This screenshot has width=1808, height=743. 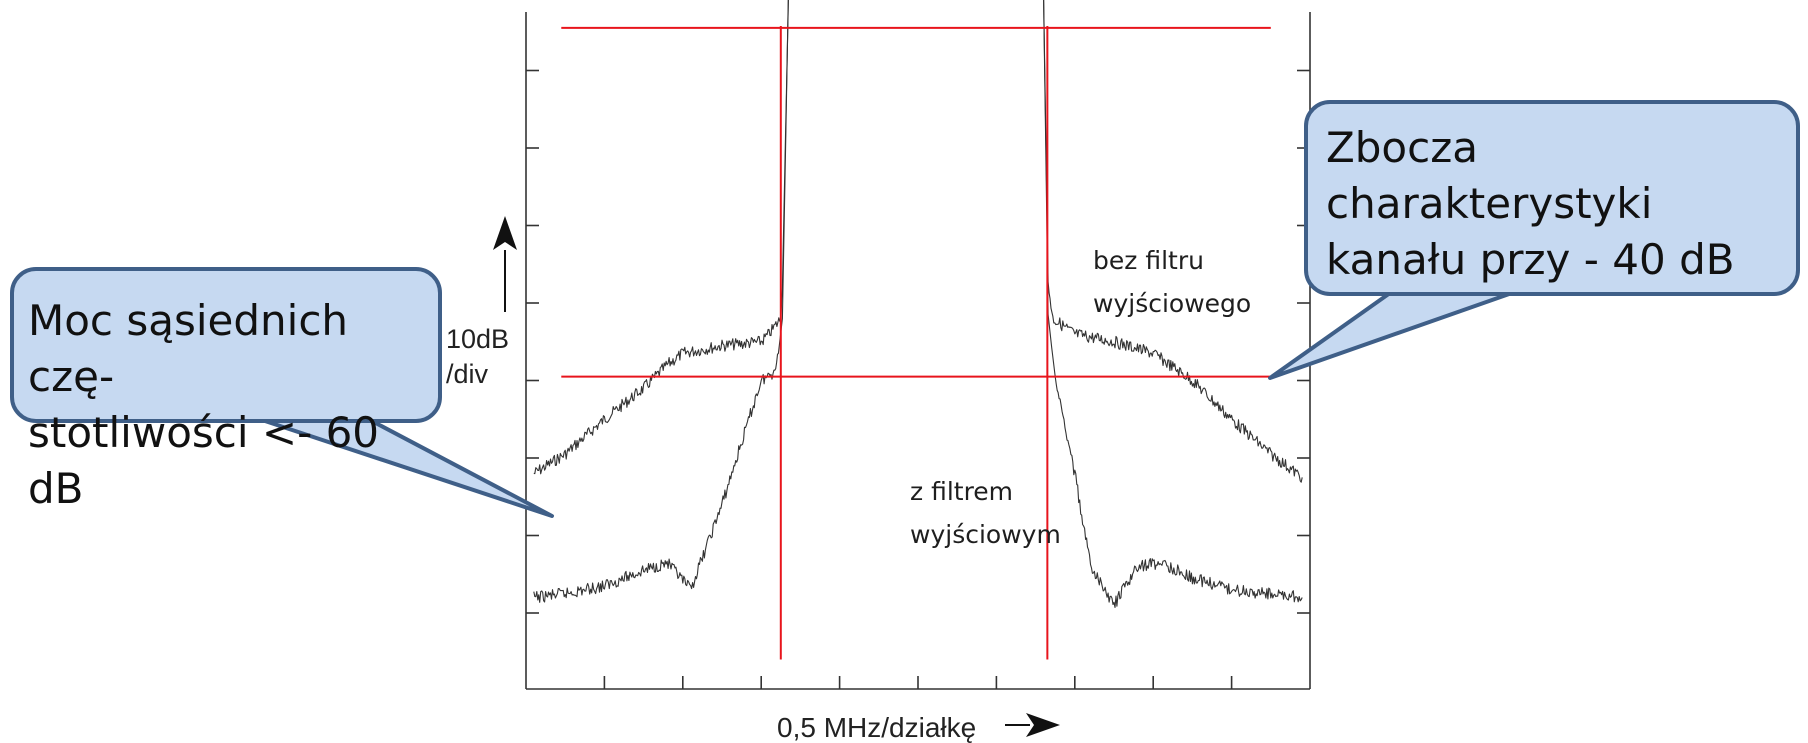 What do you see at coordinates (1172, 303) in the screenshot?
I see `unfiltered-label-line2: wyjściowego` at bounding box center [1172, 303].